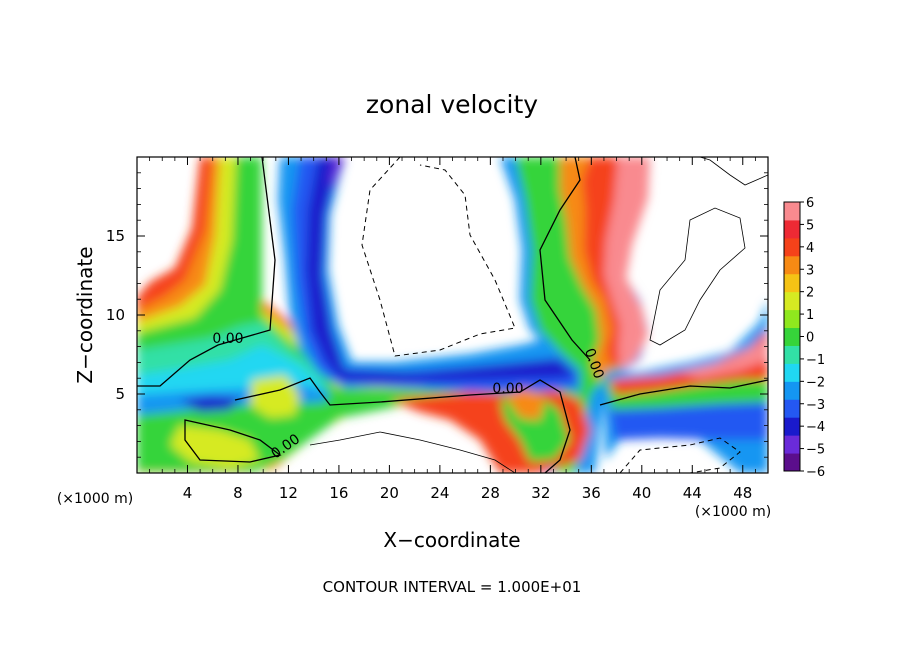 This screenshot has height=654, width=904. What do you see at coordinates (95, 499) in the screenshot?
I see `x-axis-unit-left: (×1000 m)` at bounding box center [95, 499].